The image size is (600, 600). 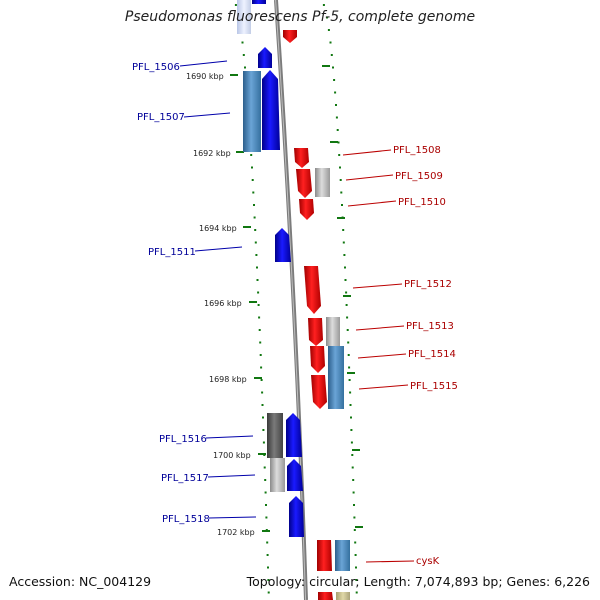 I want to click on gene-label-right: PFL_1512, so click(x=428, y=284).